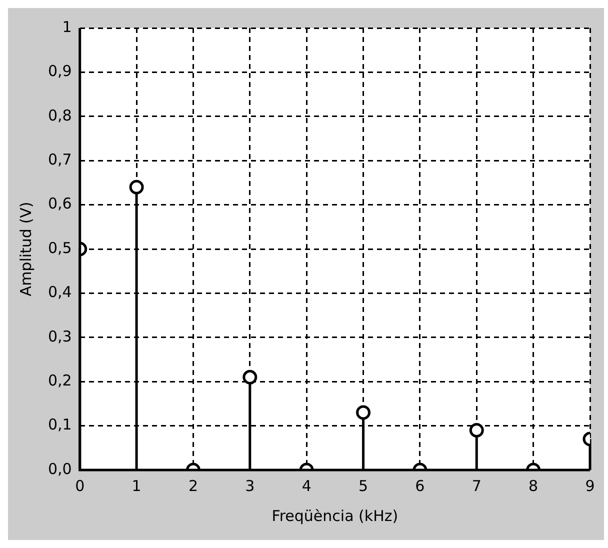 The width and height of the screenshot is (608, 548). What do you see at coordinates (250, 485) in the screenshot?
I see `x-tick-label: 3` at bounding box center [250, 485].